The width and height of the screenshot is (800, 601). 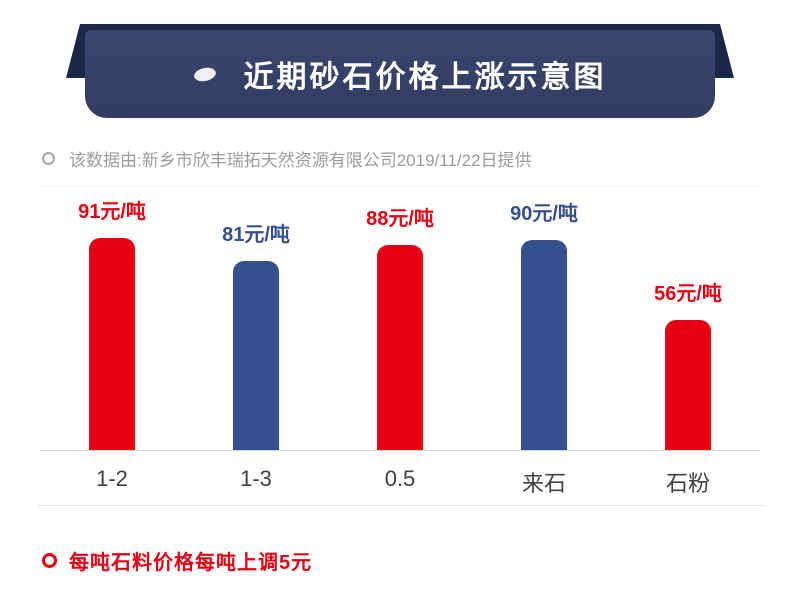 What do you see at coordinates (544, 214) in the screenshot?
I see `bar-value-label: 90元/吨` at bounding box center [544, 214].